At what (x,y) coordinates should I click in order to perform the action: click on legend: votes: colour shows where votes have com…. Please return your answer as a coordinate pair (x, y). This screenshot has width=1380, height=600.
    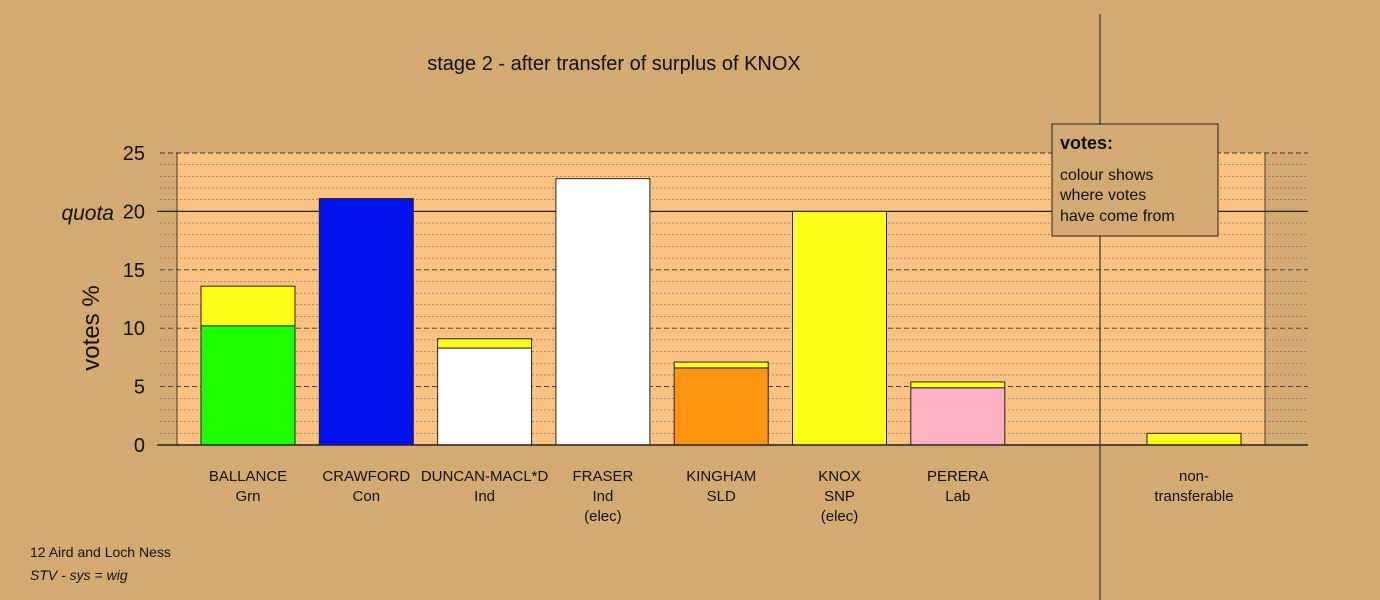
    Looking at the image, I should click on (1135, 180).